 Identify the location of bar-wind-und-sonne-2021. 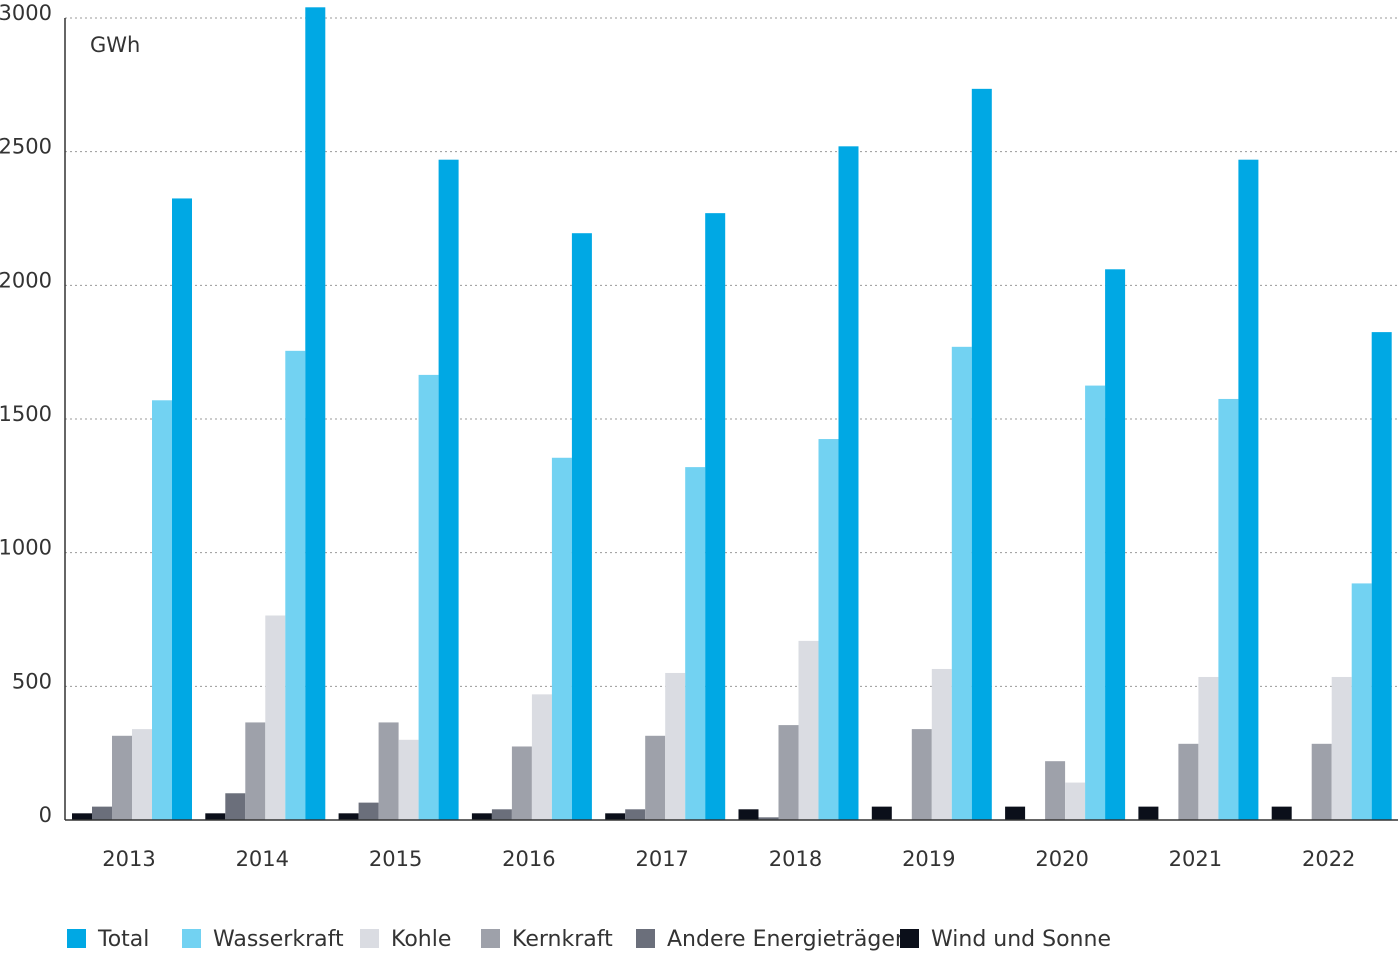
(1148, 813).